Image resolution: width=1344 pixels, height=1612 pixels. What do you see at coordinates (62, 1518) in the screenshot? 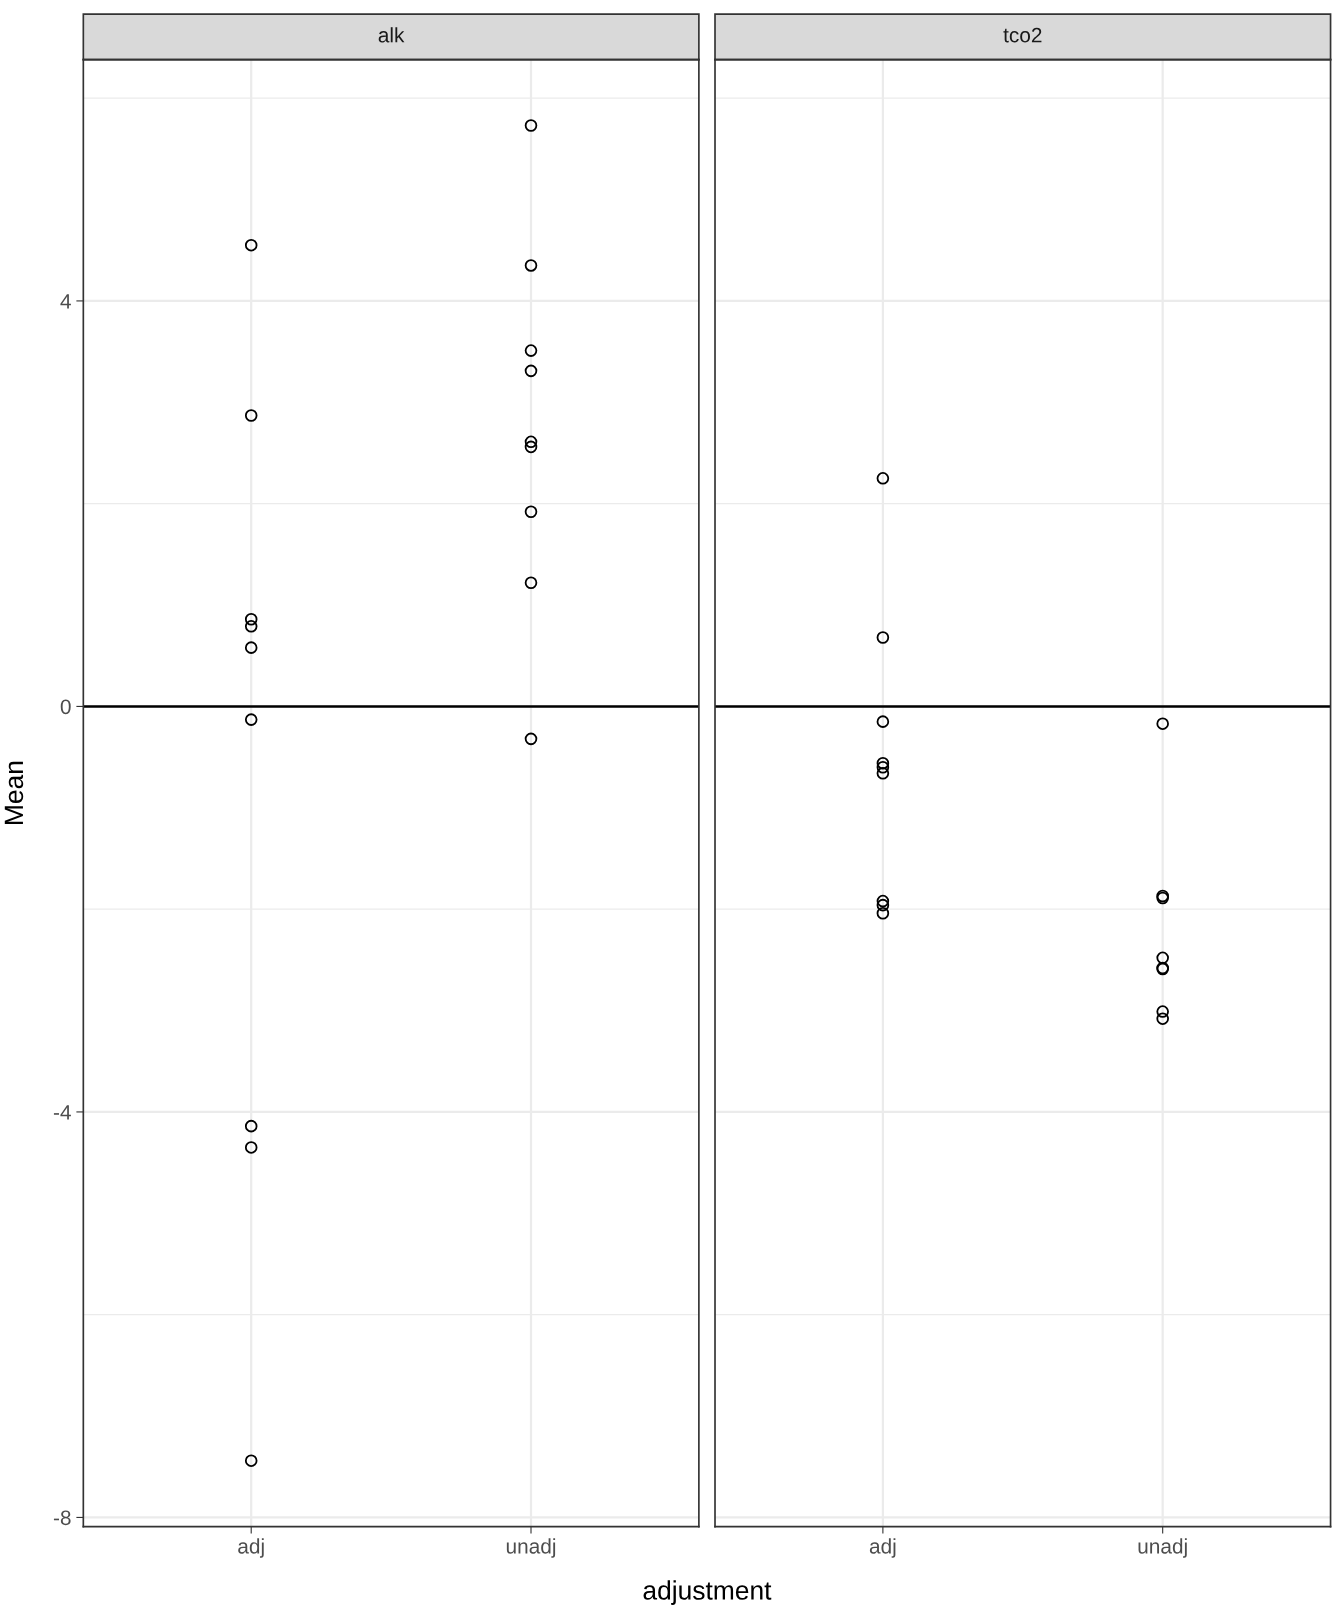
I see `y-tick-label: -8` at bounding box center [62, 1518].